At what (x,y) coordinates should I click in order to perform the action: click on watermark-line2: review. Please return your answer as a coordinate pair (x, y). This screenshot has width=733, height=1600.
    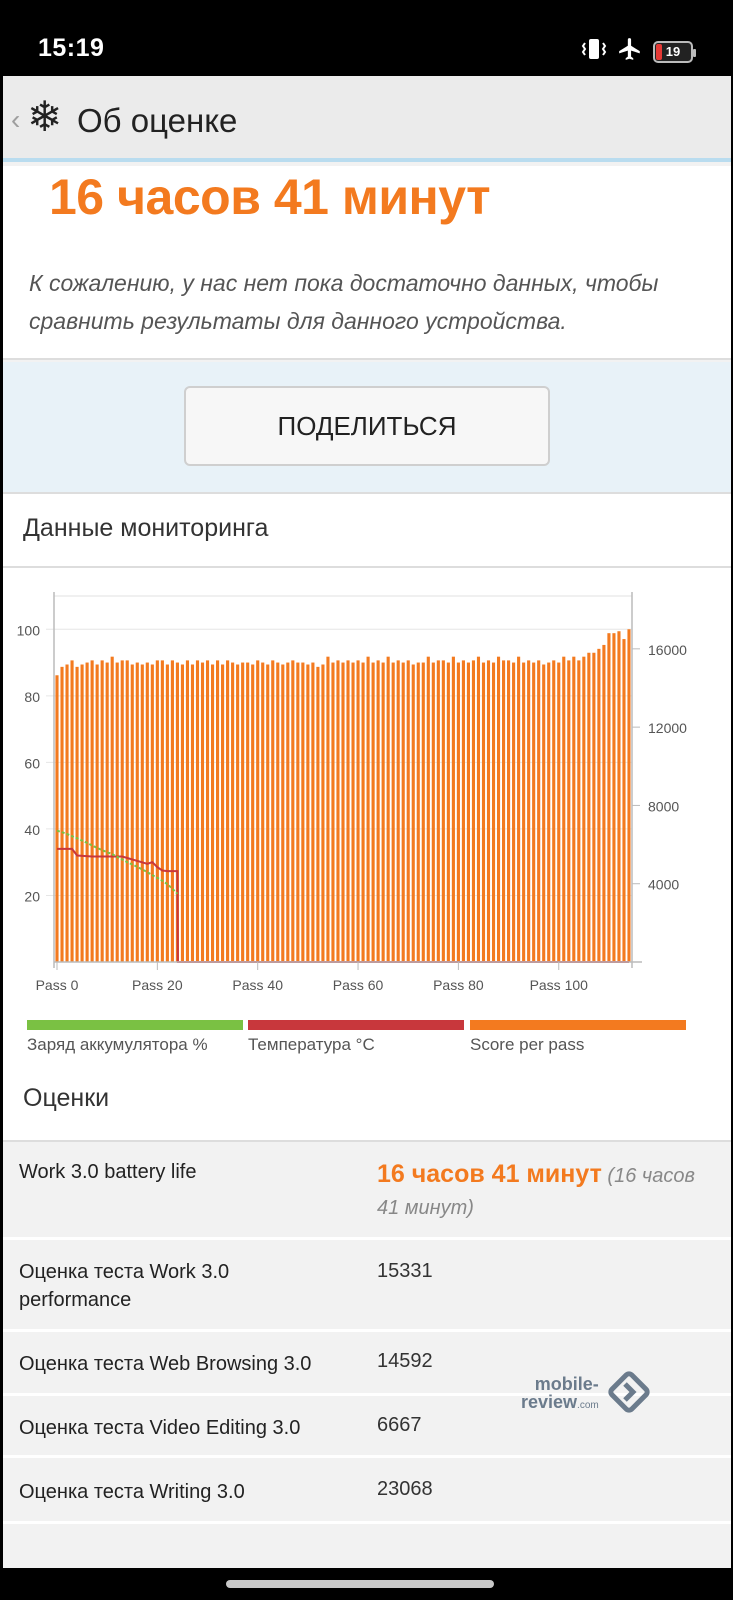
    Looking at the image, I should click on (549, 1401).